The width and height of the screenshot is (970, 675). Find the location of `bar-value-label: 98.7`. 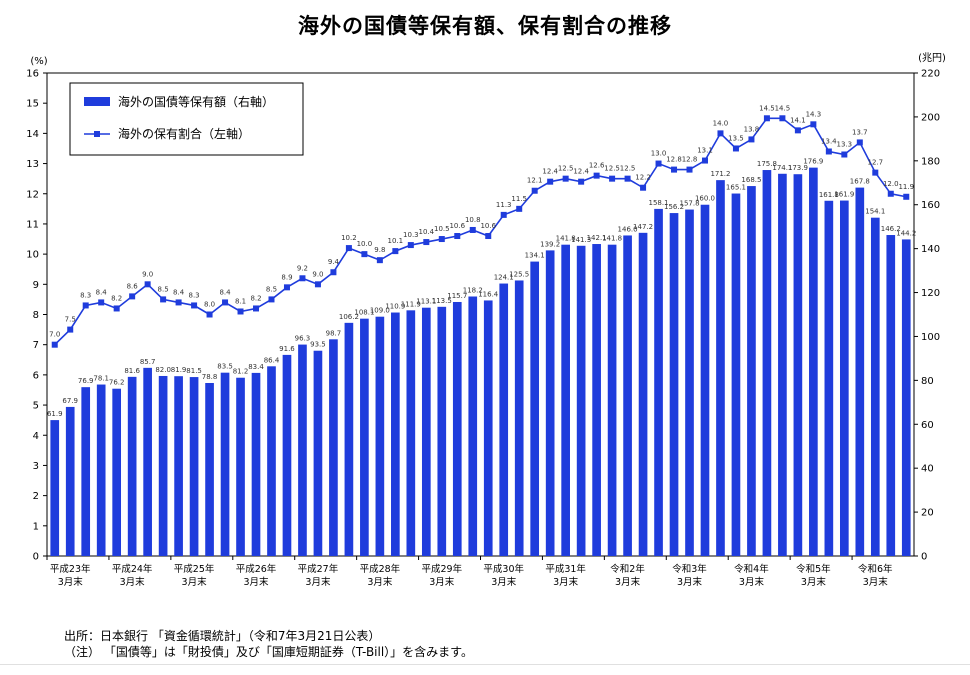

bar-value-label: 98.7 is located at coordinates (334, 333).